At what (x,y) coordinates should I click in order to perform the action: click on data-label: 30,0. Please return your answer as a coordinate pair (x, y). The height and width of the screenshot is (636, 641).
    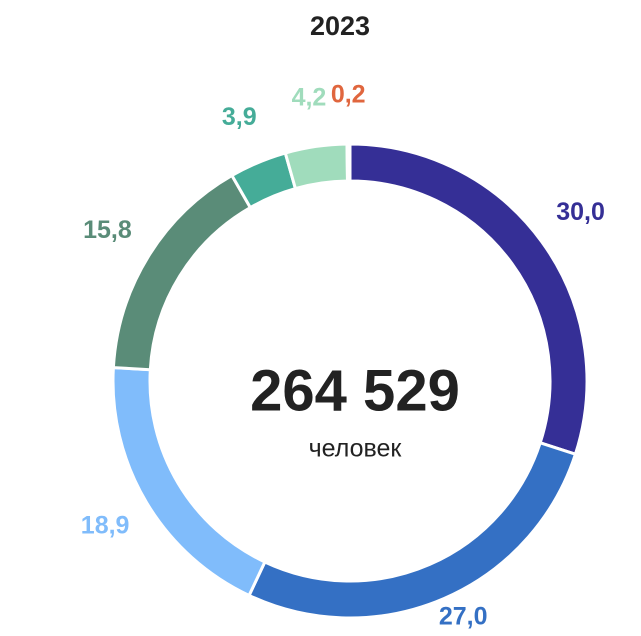
    Looking at the image, I should click on (580, 212).